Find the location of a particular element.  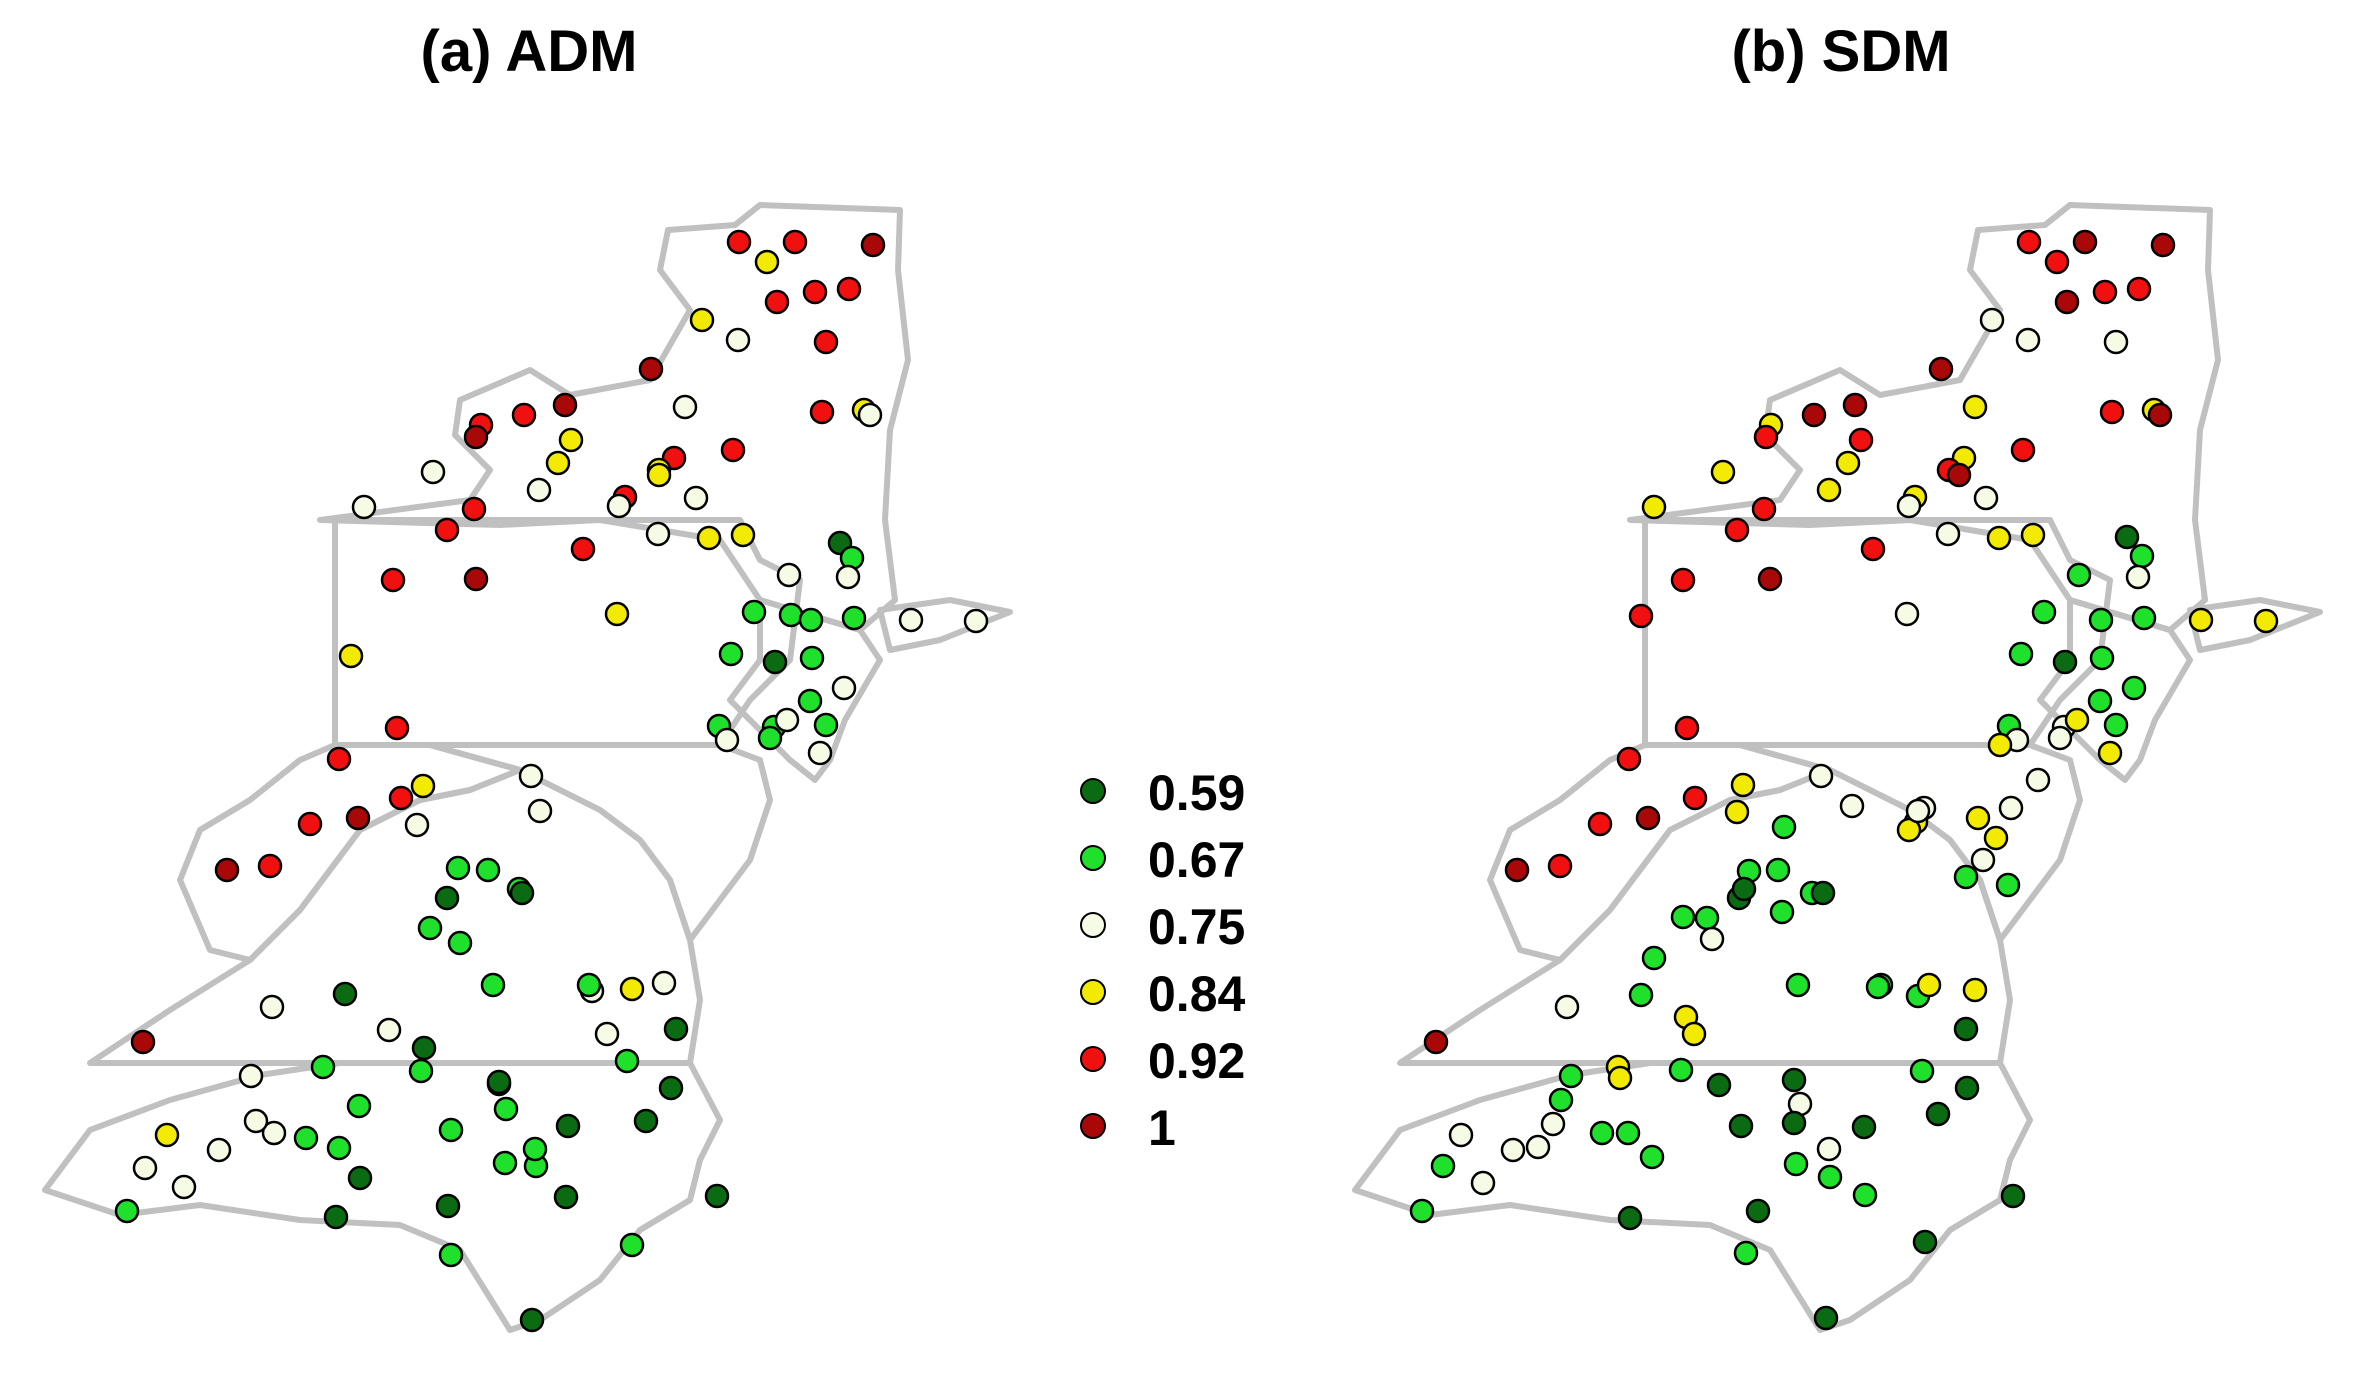

nj-outline is located at coordinates (2115, 690).